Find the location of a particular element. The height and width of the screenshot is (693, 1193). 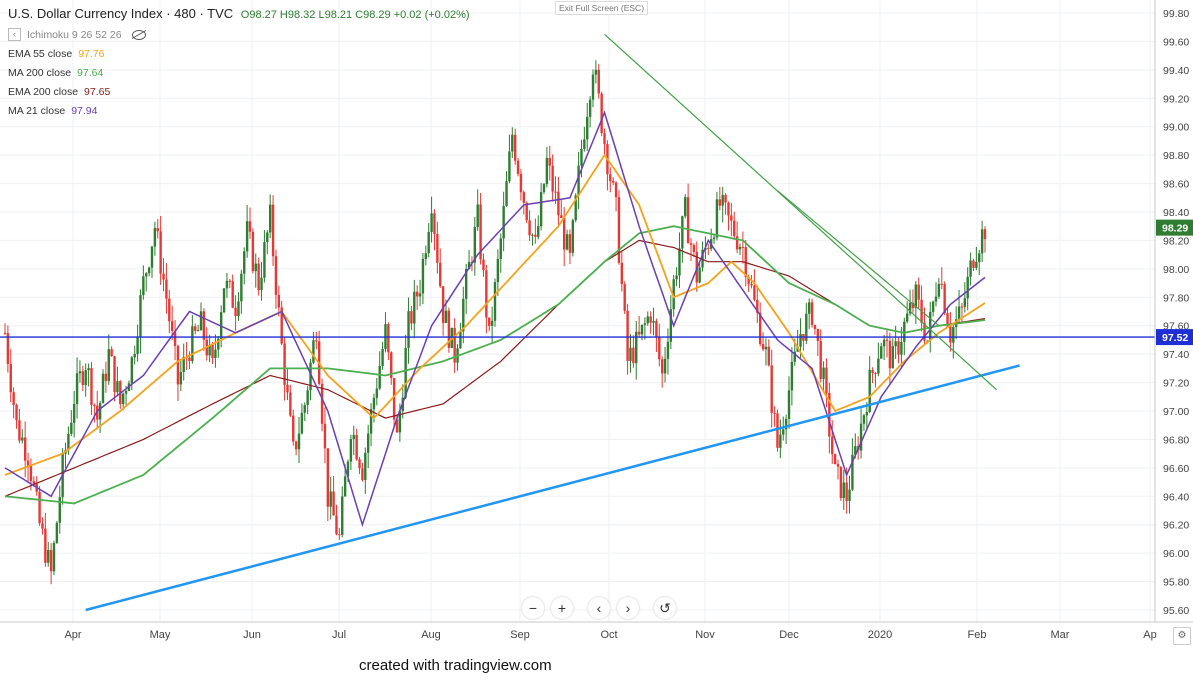

indicator-label: MA 21 close is located at coordinates (37, 111).